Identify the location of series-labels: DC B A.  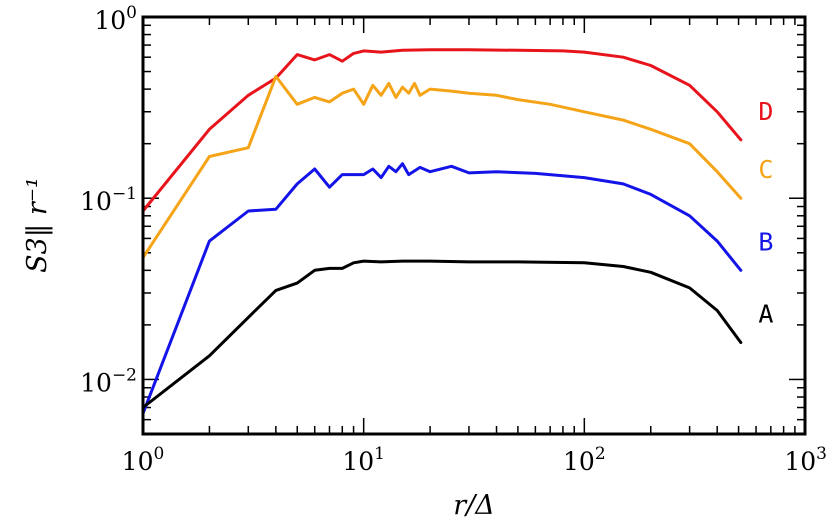
(765, 213).